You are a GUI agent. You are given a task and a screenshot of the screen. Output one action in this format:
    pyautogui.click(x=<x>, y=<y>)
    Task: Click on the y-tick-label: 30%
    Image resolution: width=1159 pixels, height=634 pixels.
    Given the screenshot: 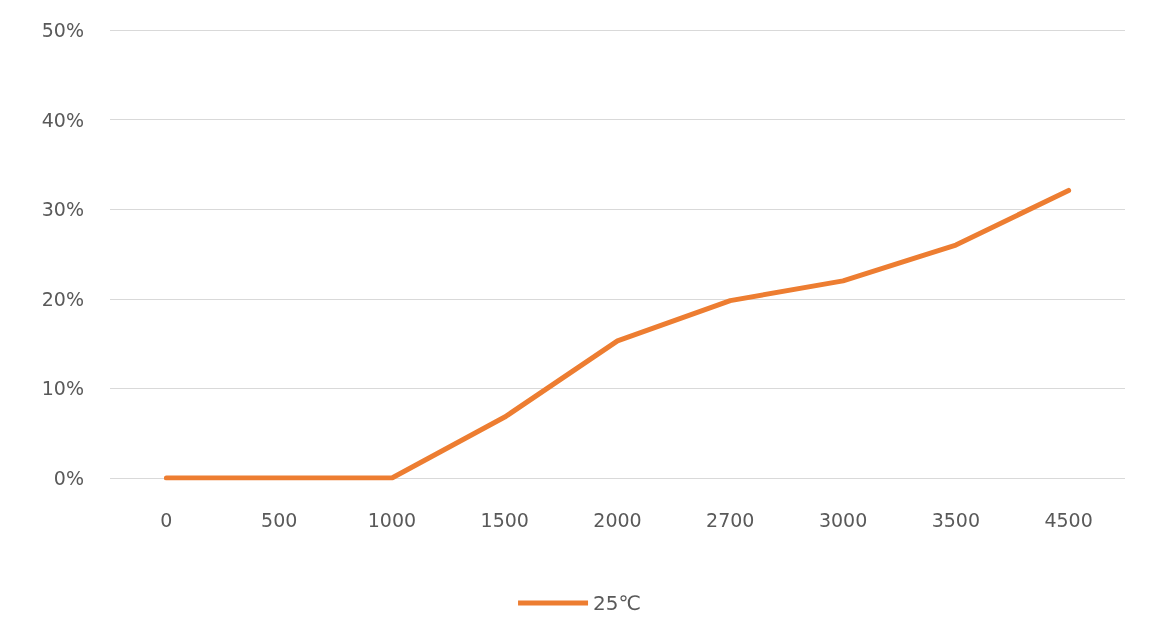 What is the action you would take?
    pyautogui.click(x=62, y=209)
    